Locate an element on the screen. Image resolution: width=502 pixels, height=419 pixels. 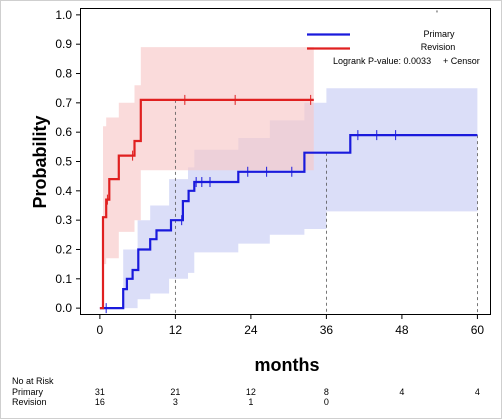
legend-logrank-text: Logrank P-value: 0.0033 is located at coordinates (382, 61).